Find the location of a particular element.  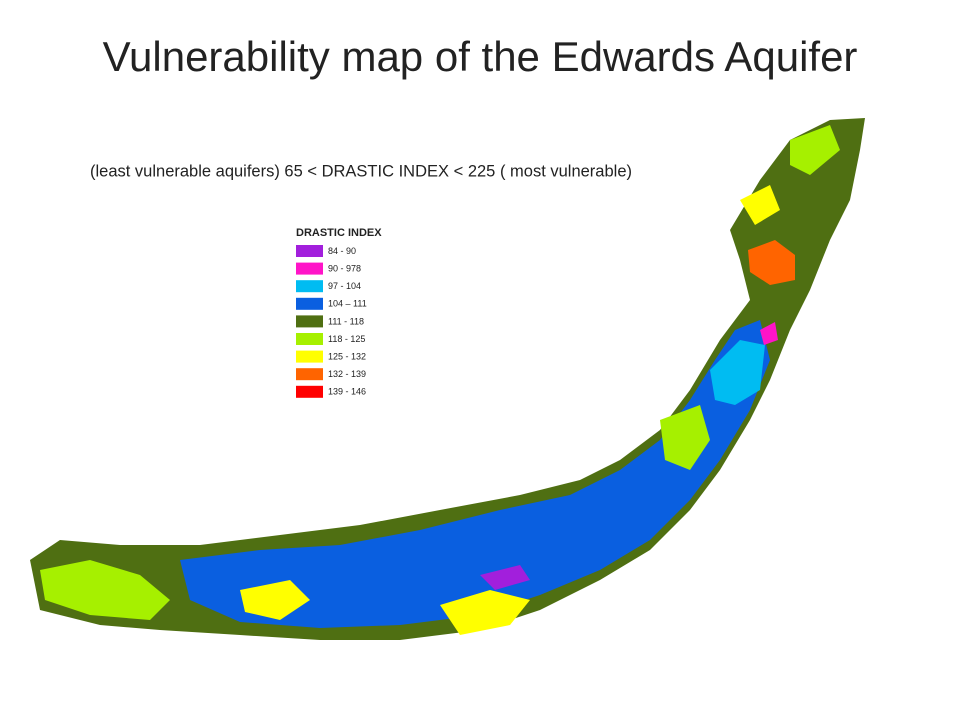

legend-label: 111 - 118 is located at coordinates (346, 321).